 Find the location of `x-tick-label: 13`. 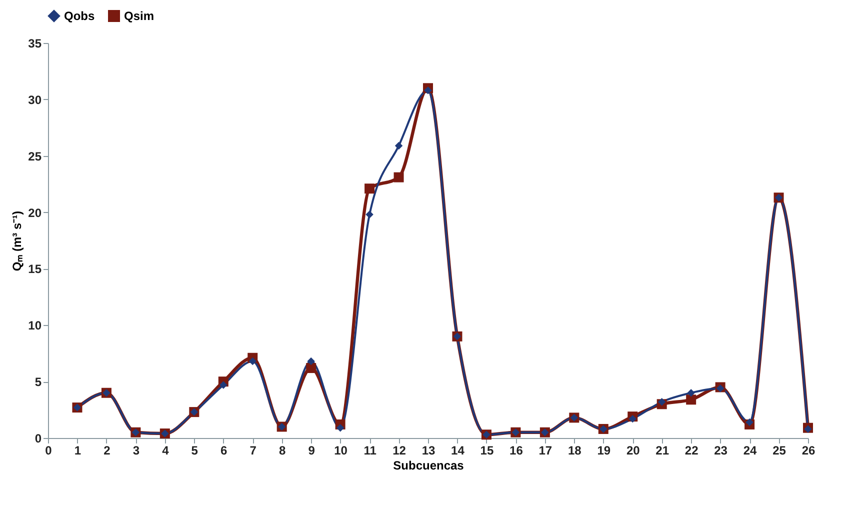

x-tick-label: 13 is located at coordinates (429, 451).